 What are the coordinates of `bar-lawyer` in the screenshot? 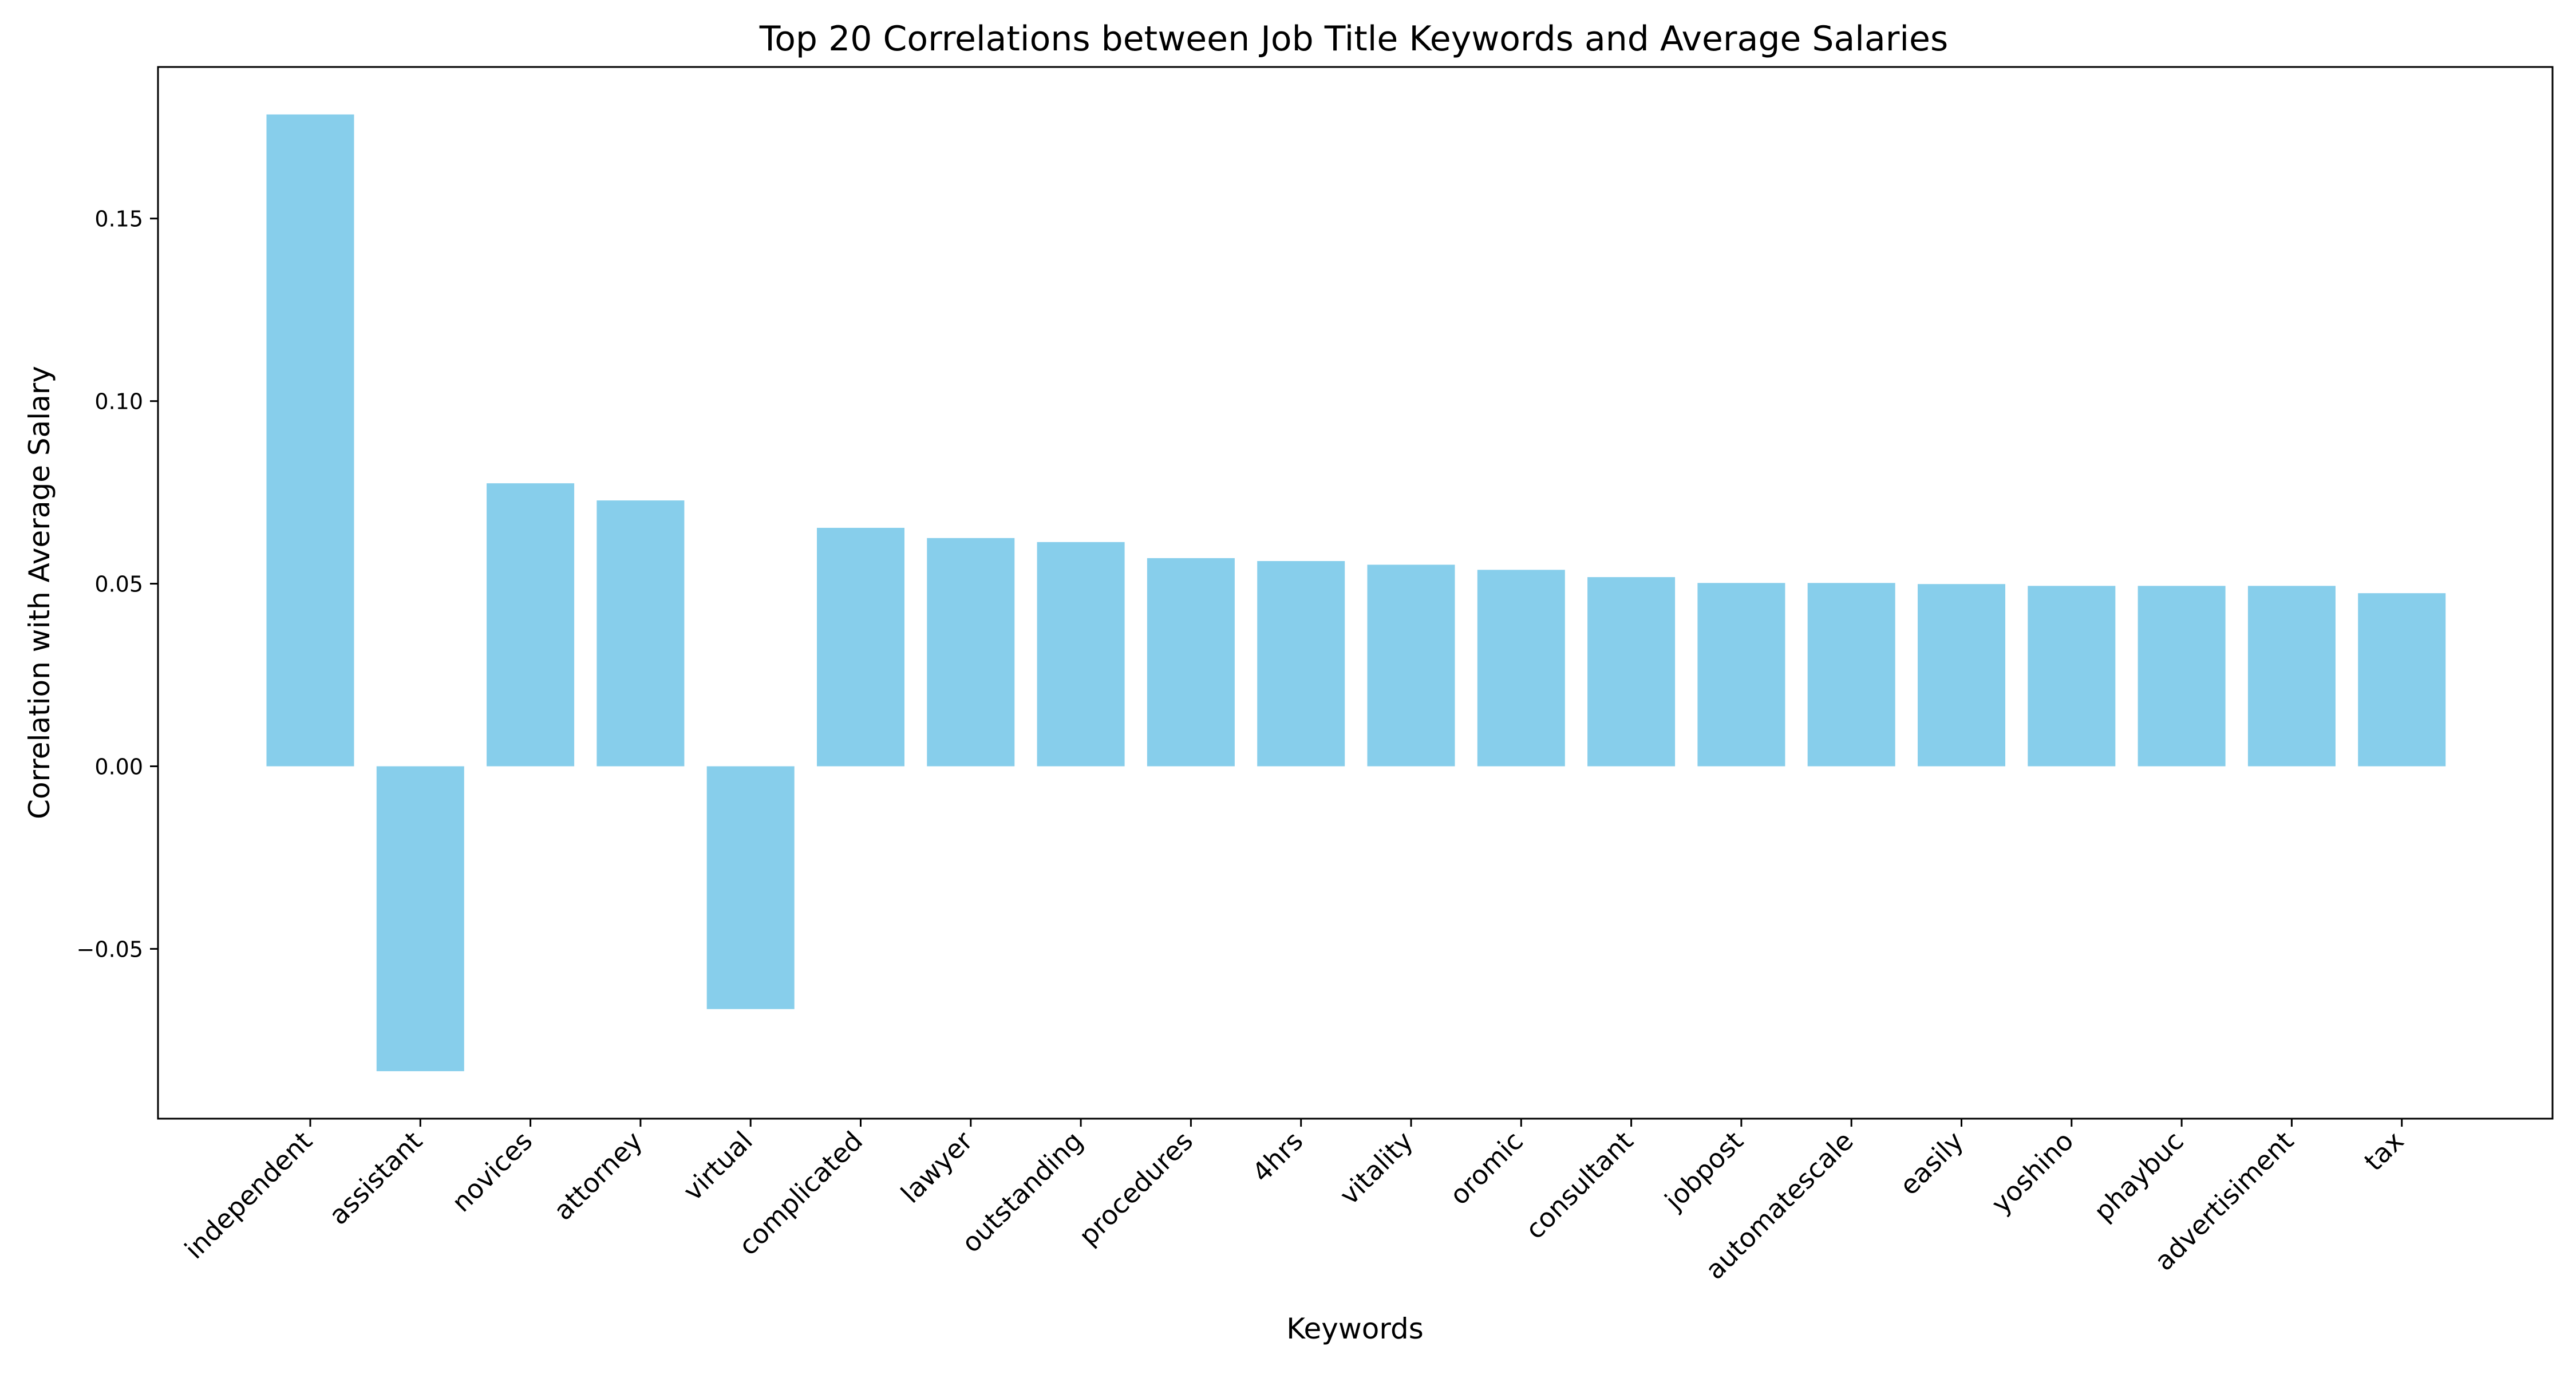 It's located at (971, 652).